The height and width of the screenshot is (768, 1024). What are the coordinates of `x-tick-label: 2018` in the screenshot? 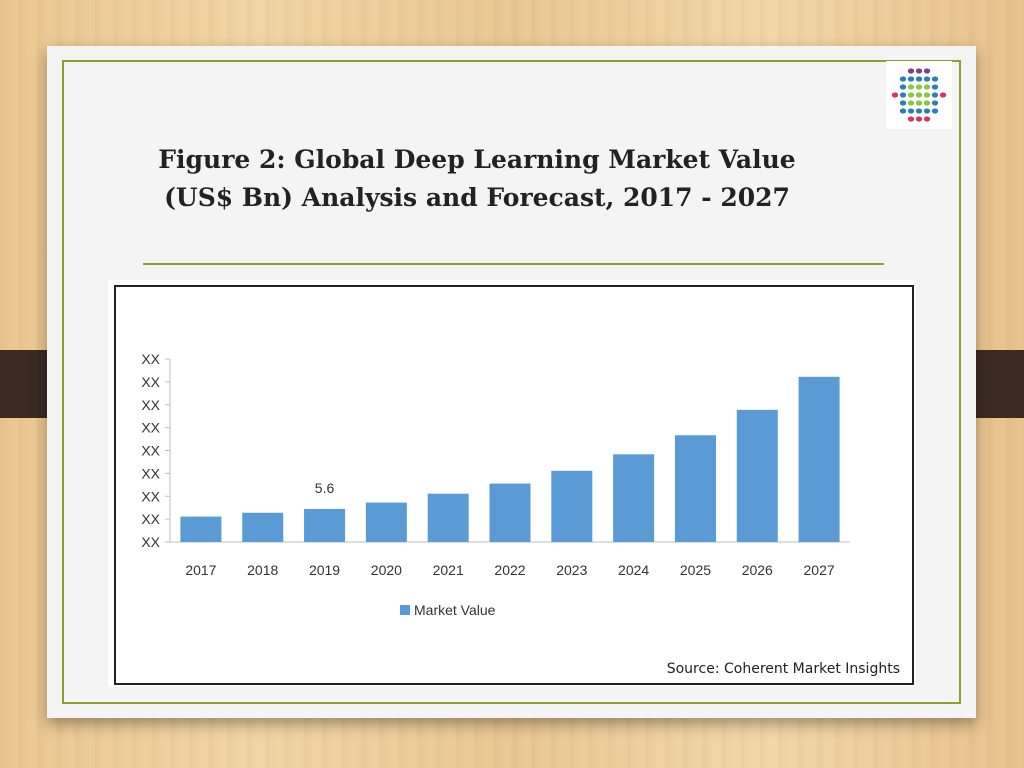 It's located at (262, 570).